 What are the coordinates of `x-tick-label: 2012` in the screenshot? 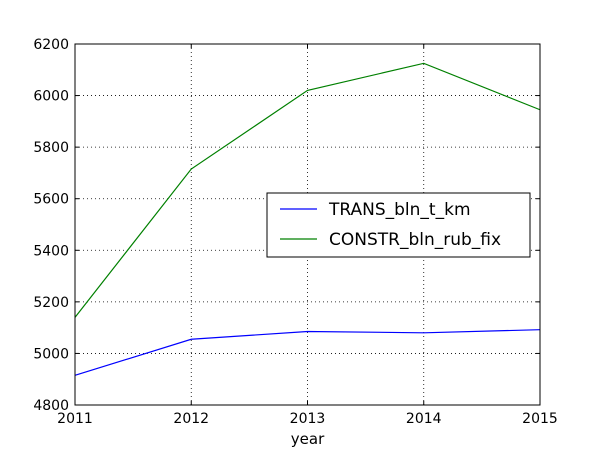 It's located at (191, 419).